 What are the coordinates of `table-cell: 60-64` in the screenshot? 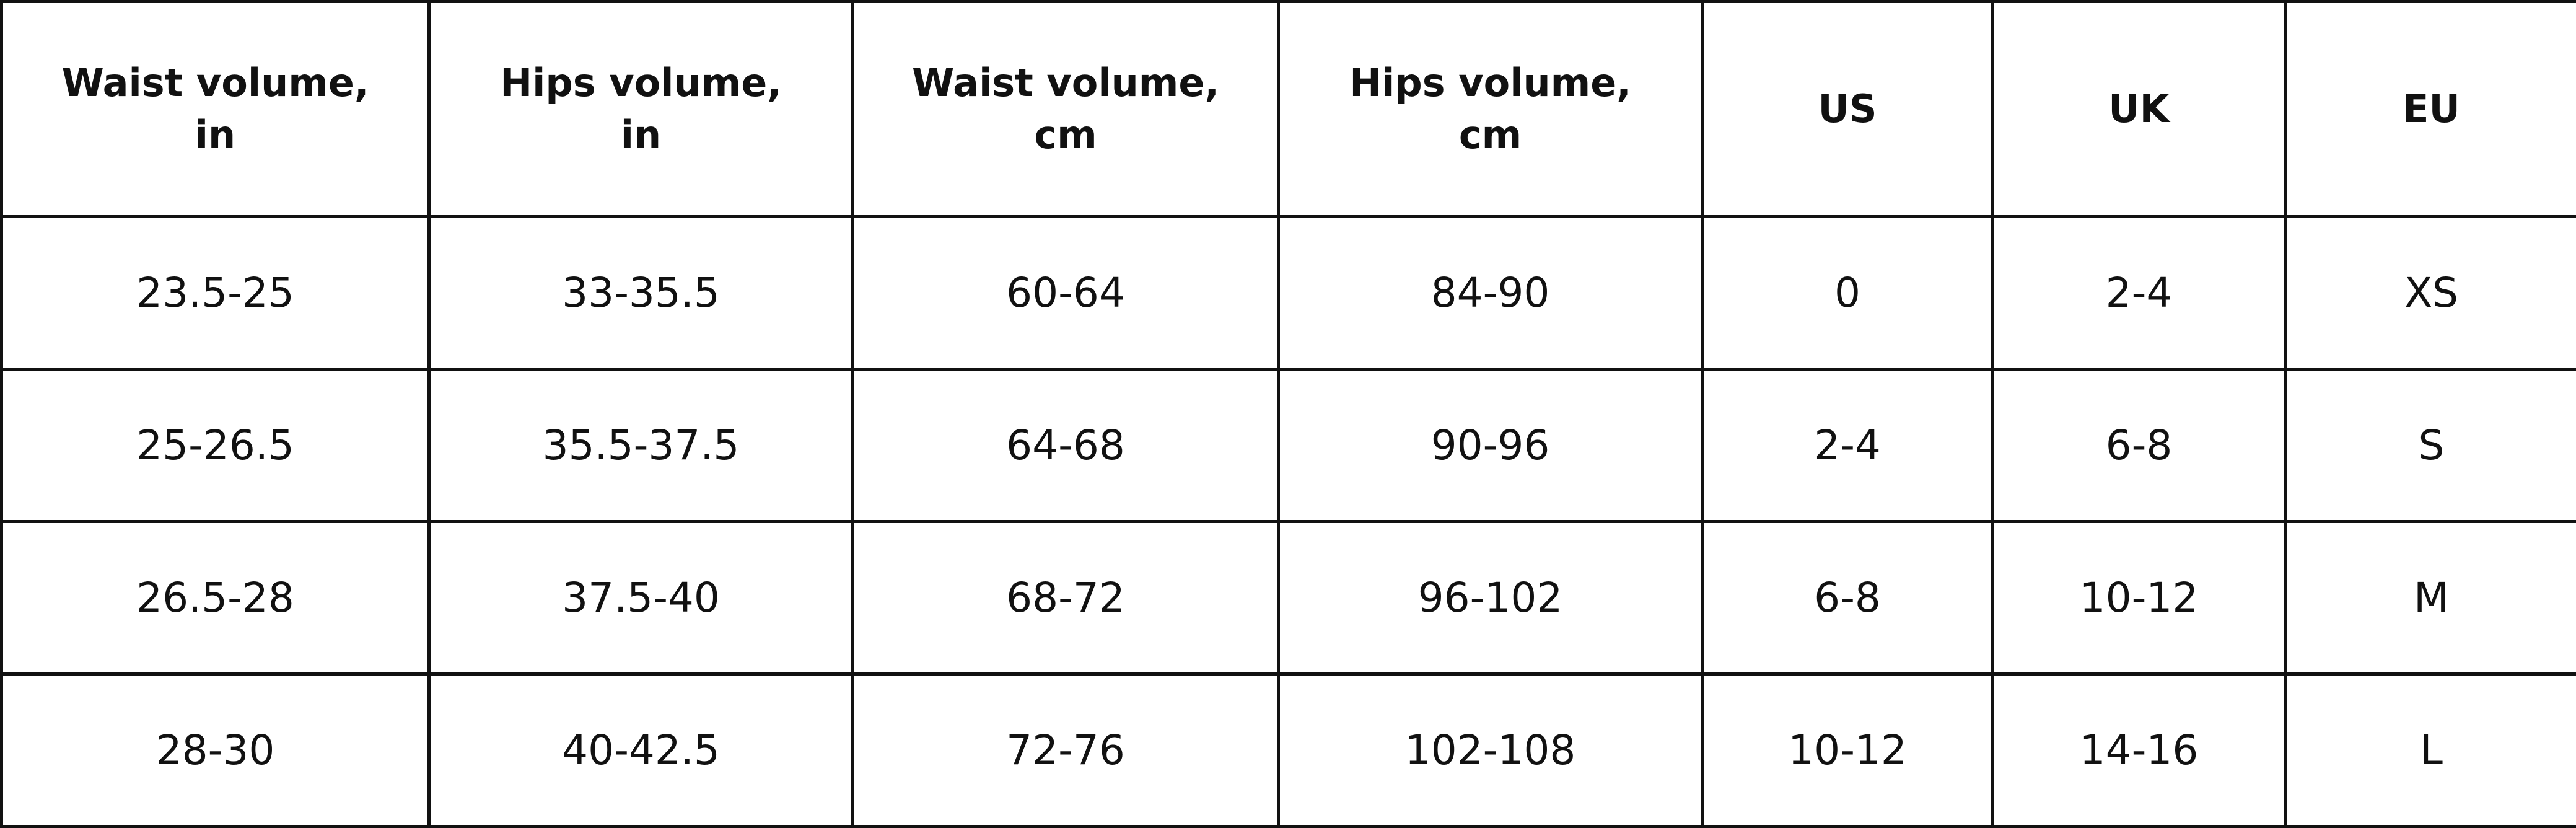 It's located at (1066, 293).